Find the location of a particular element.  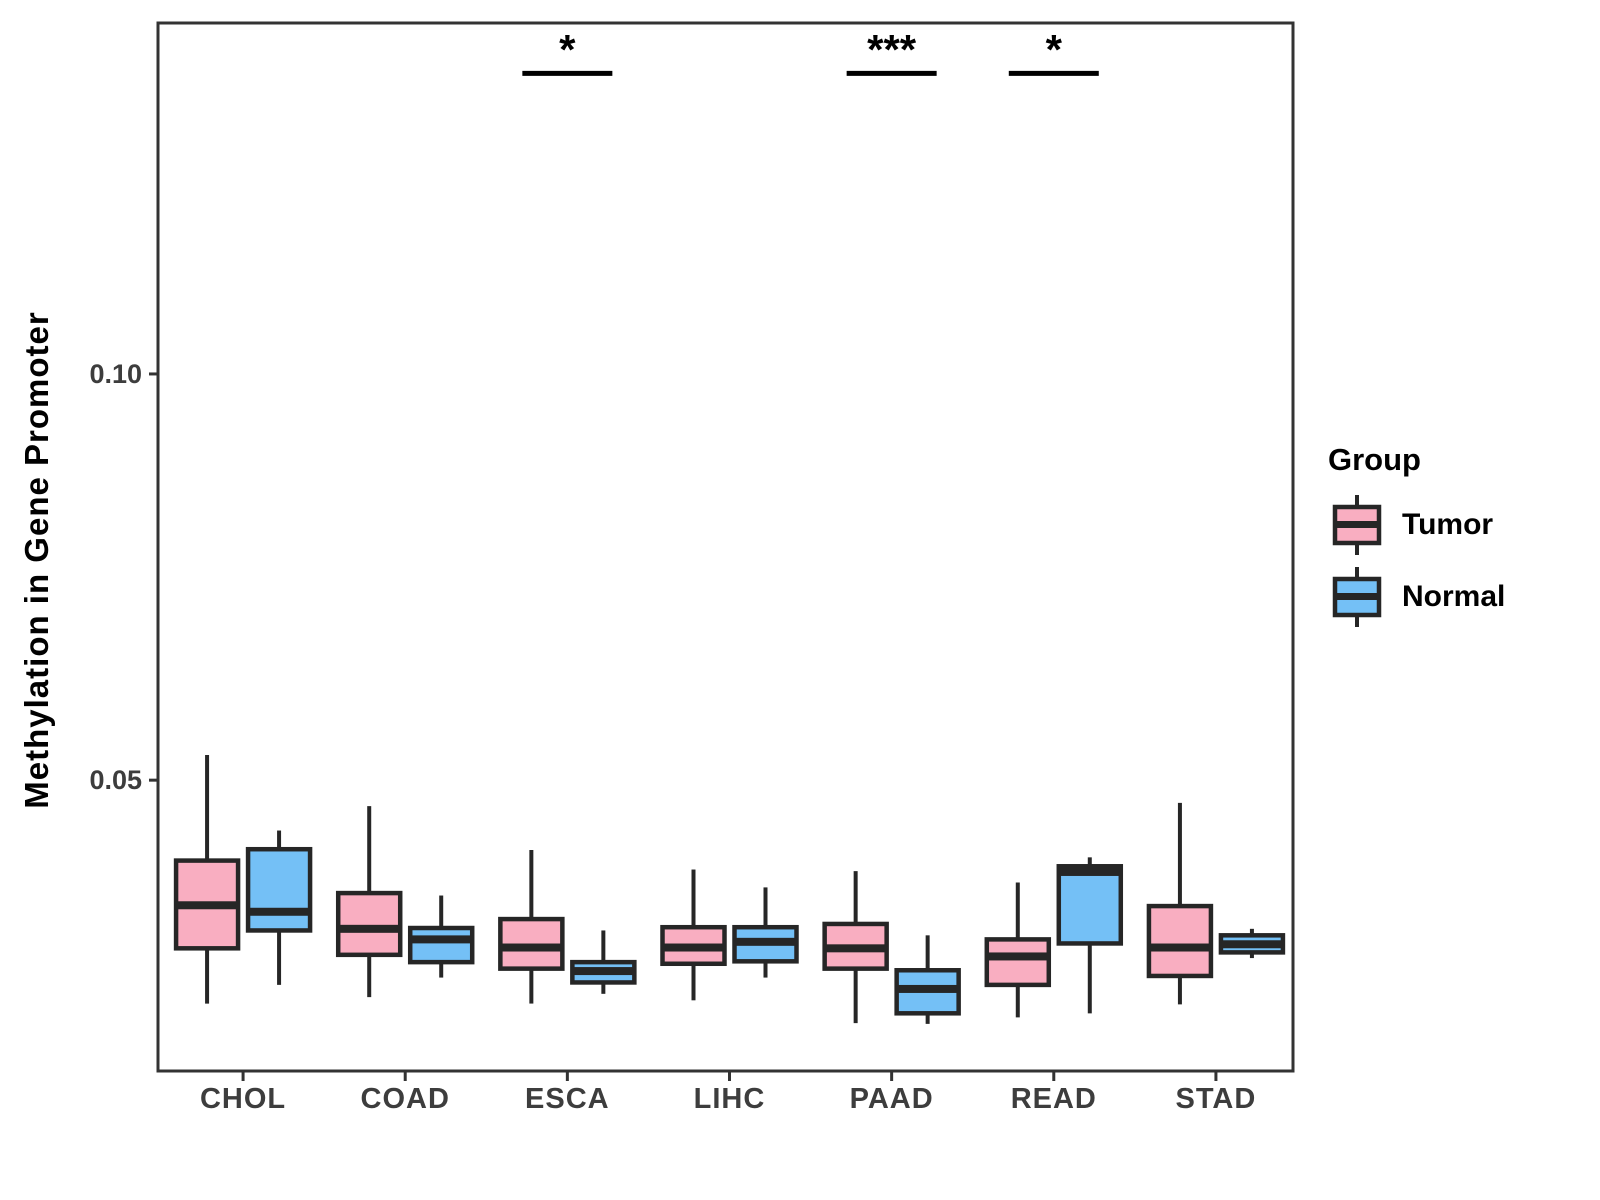

median-tumor-lihc is located at coordinates (693, 947).